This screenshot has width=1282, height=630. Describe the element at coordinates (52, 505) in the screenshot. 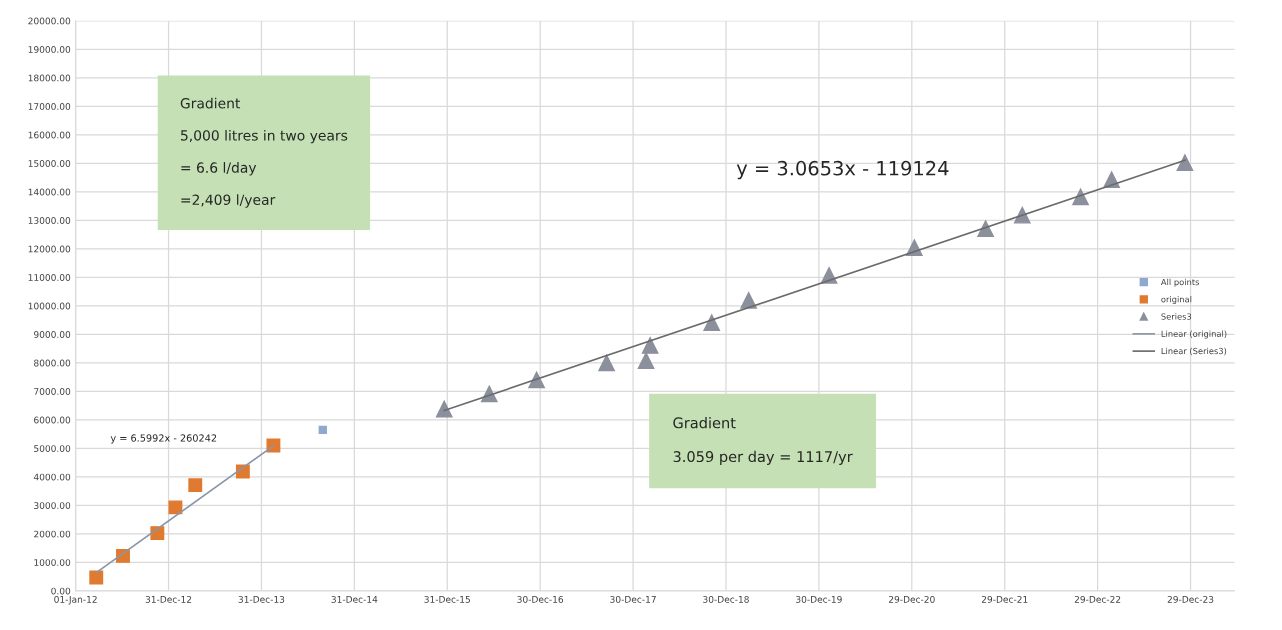

I see `y-tick-label: 3000.00` at that location.